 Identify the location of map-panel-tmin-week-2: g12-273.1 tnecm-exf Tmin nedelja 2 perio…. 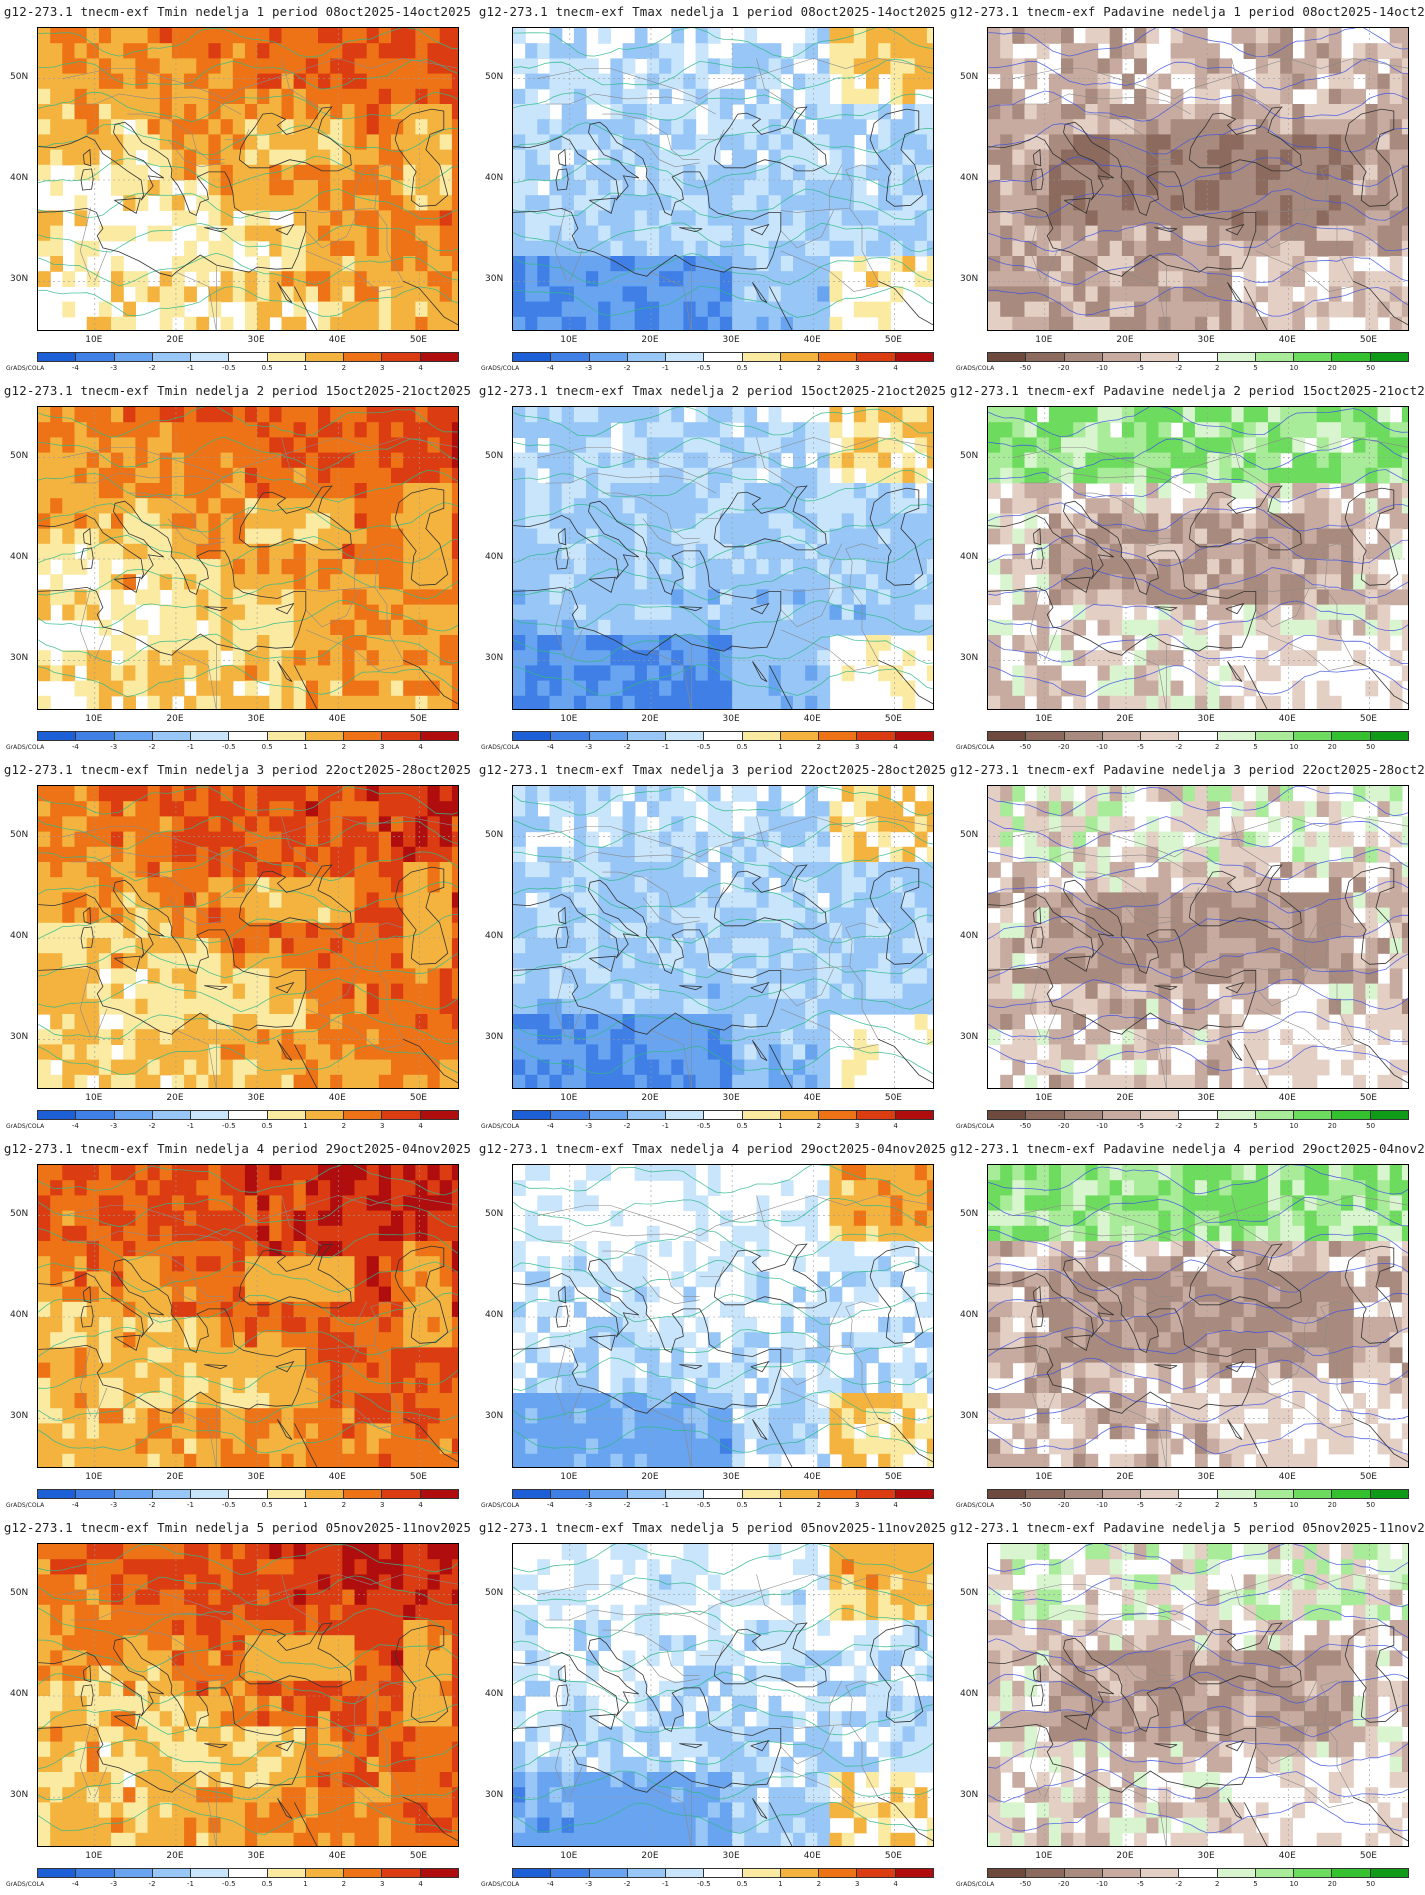
(237, 568).